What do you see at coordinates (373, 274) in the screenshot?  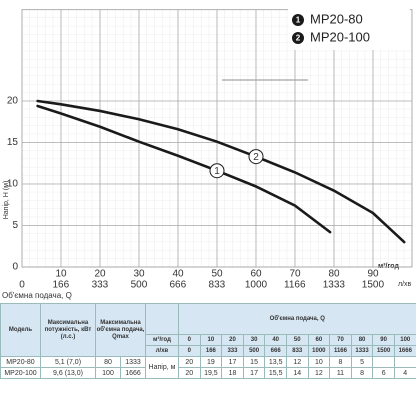 I see `x-tick-label: 90` at bounding box center [373, 274].